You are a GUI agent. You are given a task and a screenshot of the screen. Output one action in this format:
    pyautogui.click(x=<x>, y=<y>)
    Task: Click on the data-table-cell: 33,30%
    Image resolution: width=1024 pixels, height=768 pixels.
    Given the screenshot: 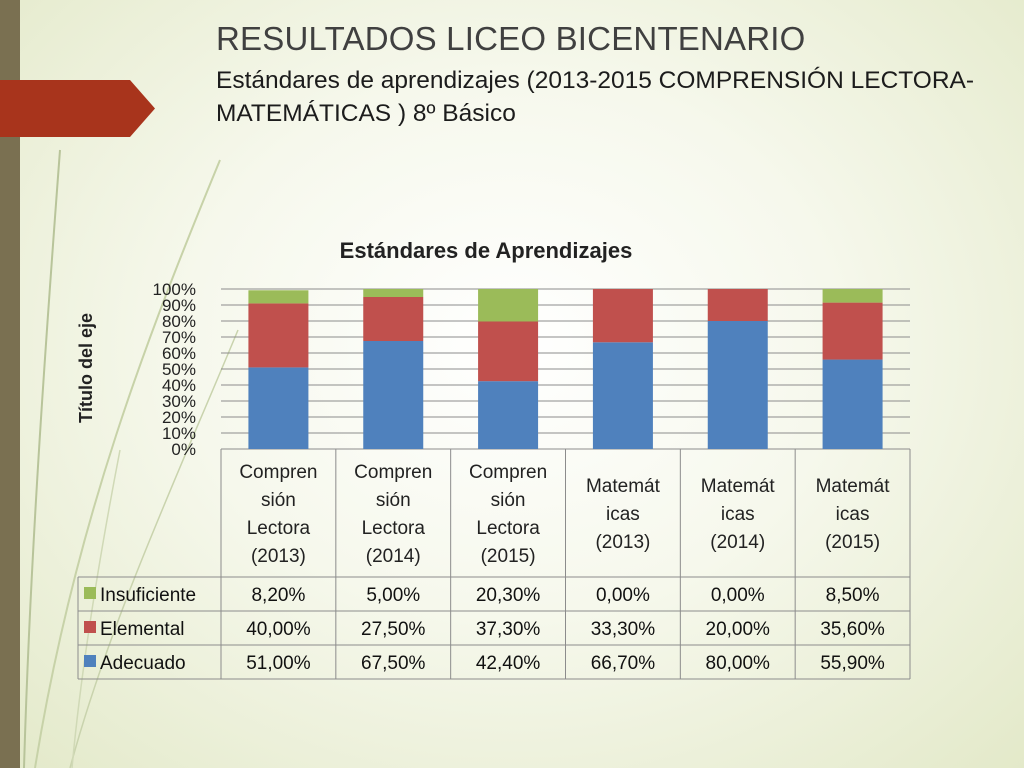 What is the action you would take?
    pyautogui.click(x=623, y=629)
    